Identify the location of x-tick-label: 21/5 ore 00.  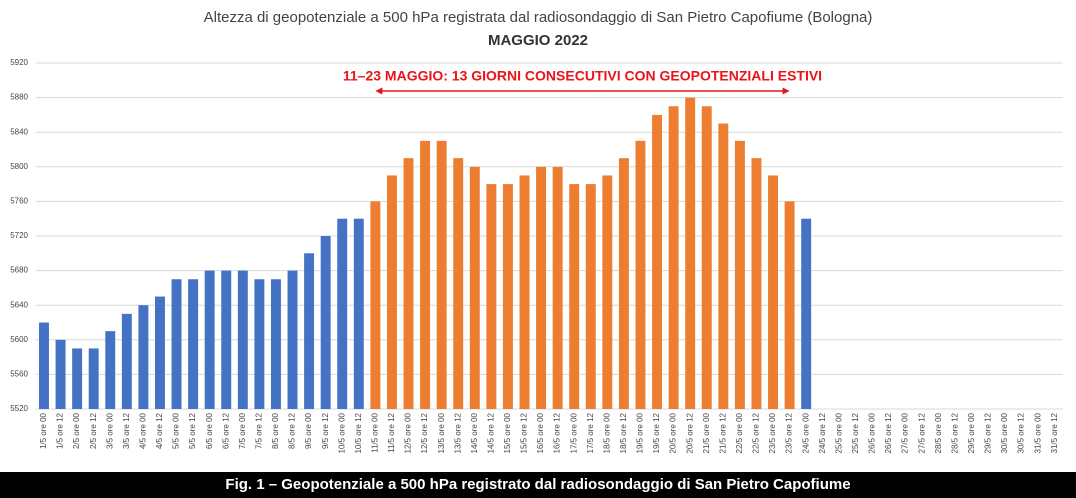
(706, 432).